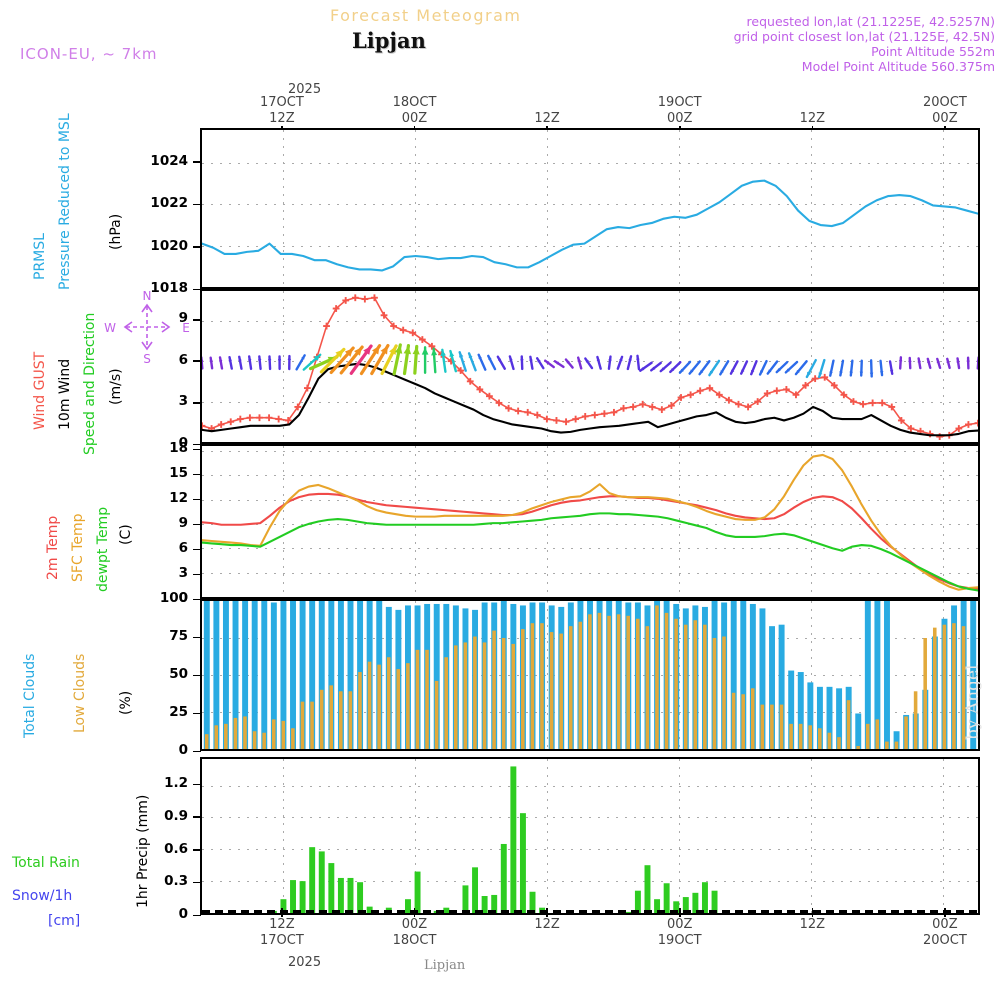 This screenshot has height=1000, width=1000. What do you see at coordinates (64, 921) in the screenshot?
I see `label-snow-unit: [cm]` at bounding box center [64, 921].